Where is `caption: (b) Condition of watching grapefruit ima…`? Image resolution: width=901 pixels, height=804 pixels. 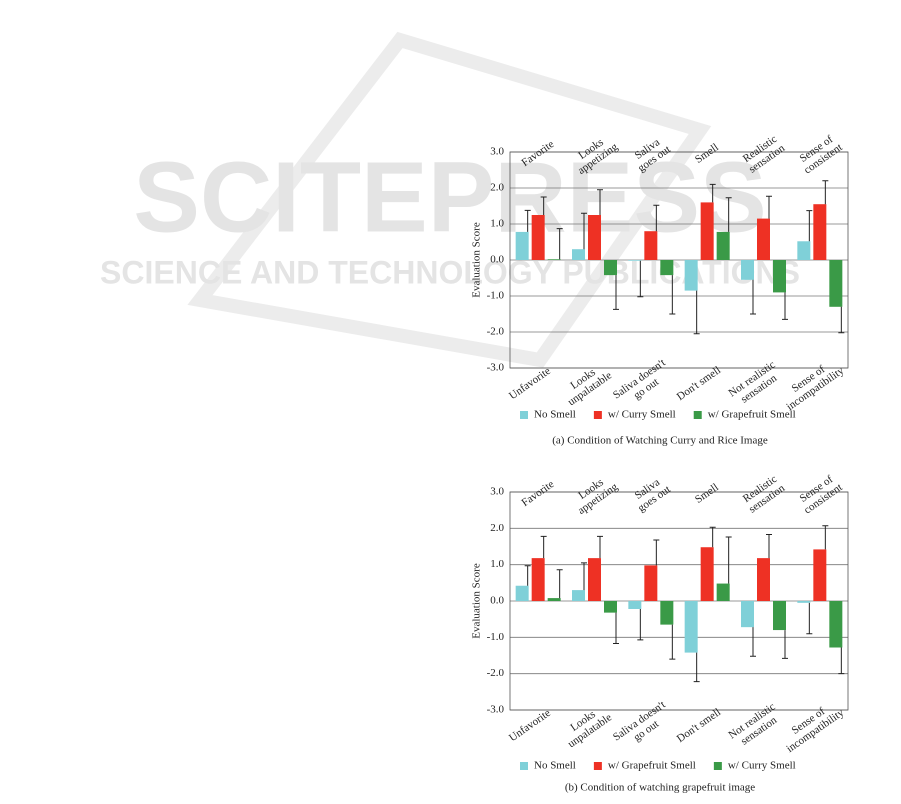
caption: (b) Condition of watching grapefruit ima… is located at coordinates (660, 788).